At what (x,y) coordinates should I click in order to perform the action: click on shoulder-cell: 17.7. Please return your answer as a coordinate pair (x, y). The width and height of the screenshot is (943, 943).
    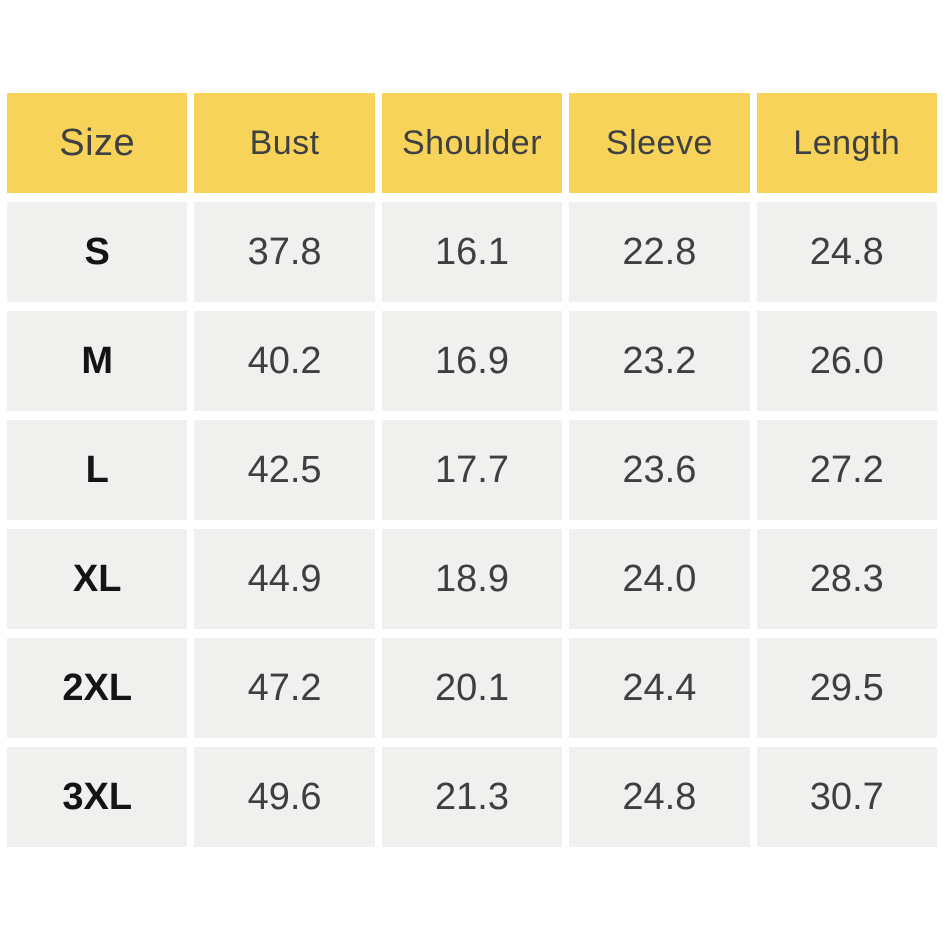
    Looking at the image, I should click on (472, 470).